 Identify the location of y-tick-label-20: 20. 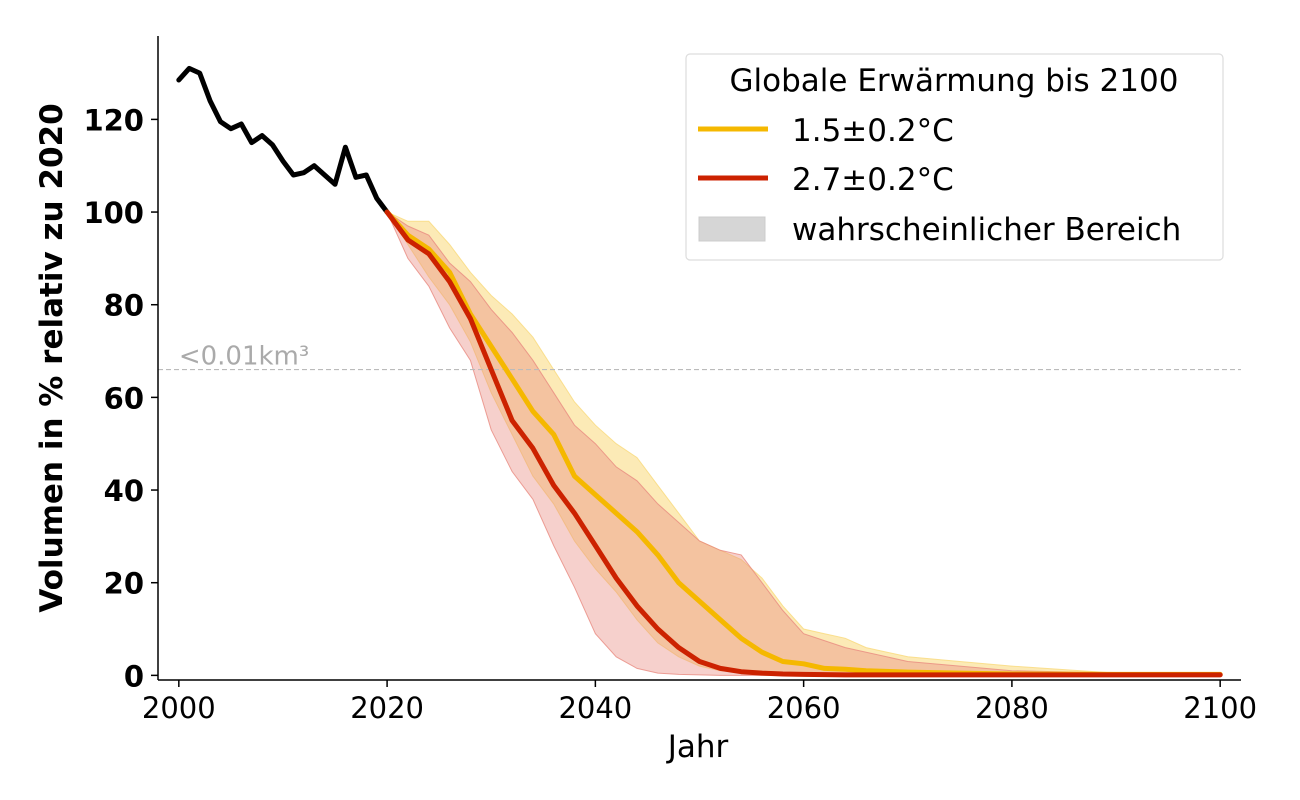
(124, 584).